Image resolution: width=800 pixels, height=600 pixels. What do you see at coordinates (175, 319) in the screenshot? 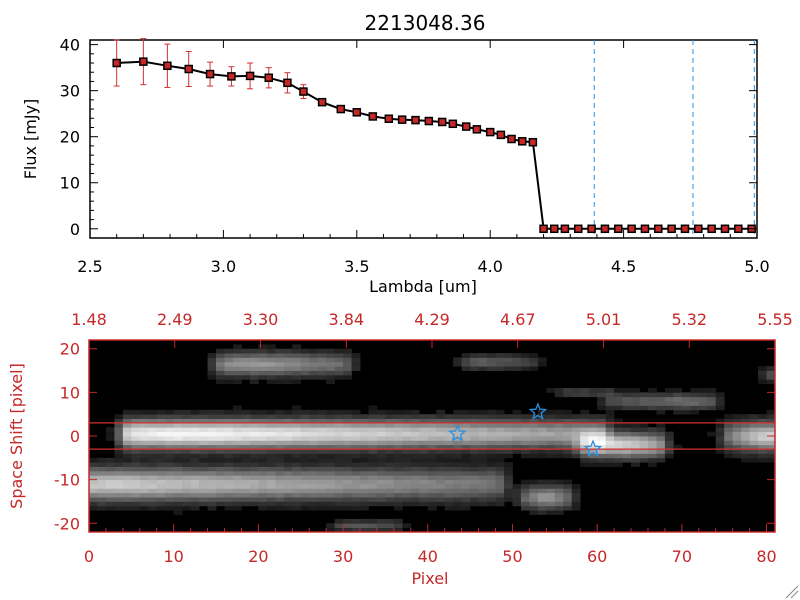
I see `top-tick-label: 2.49` at bounding box center [175, 319].